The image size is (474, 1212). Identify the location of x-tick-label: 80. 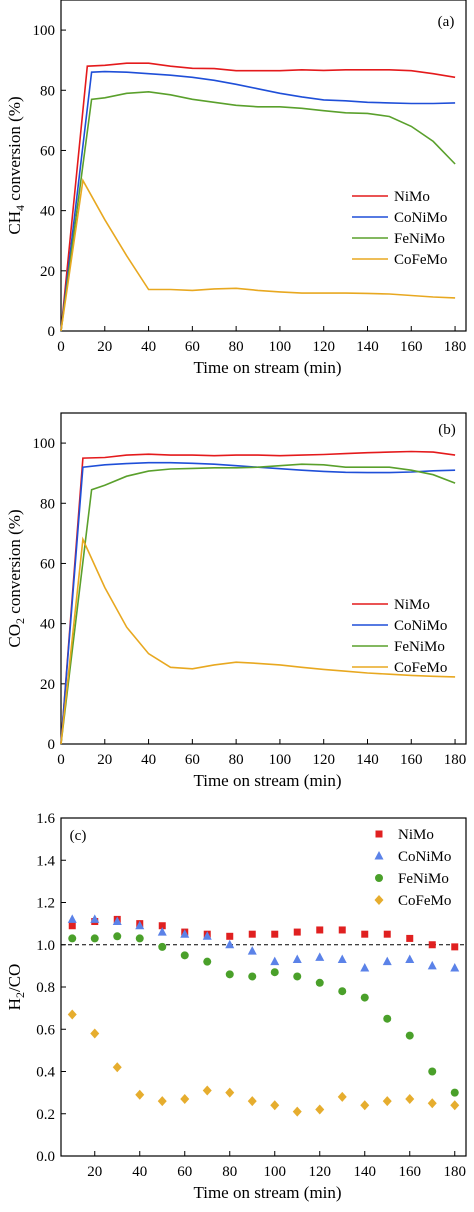
(236, 760).